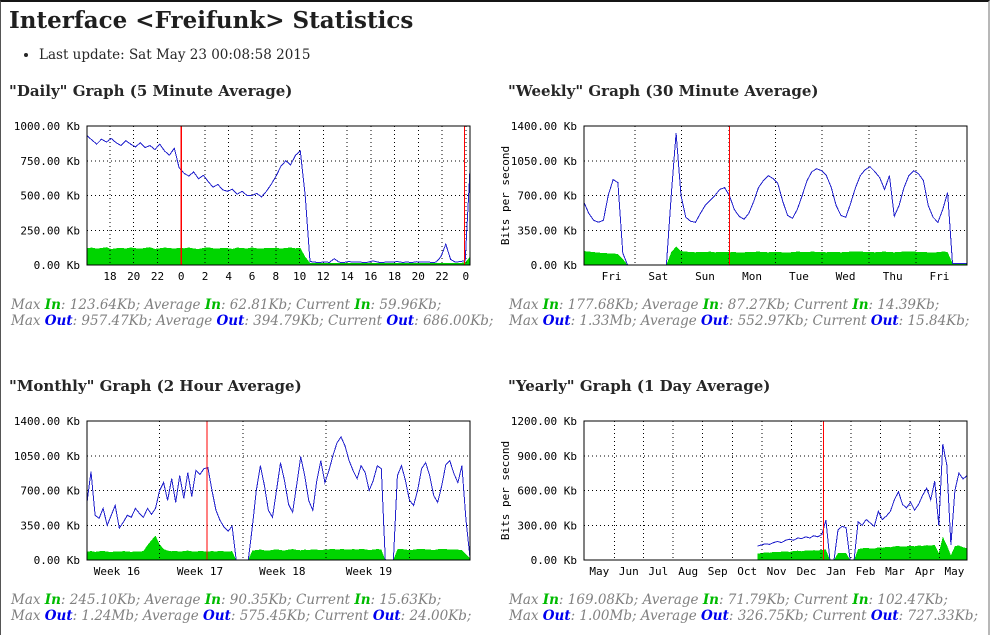  I want to click on x-axis-tick-label: Dec, so click(807, 571).